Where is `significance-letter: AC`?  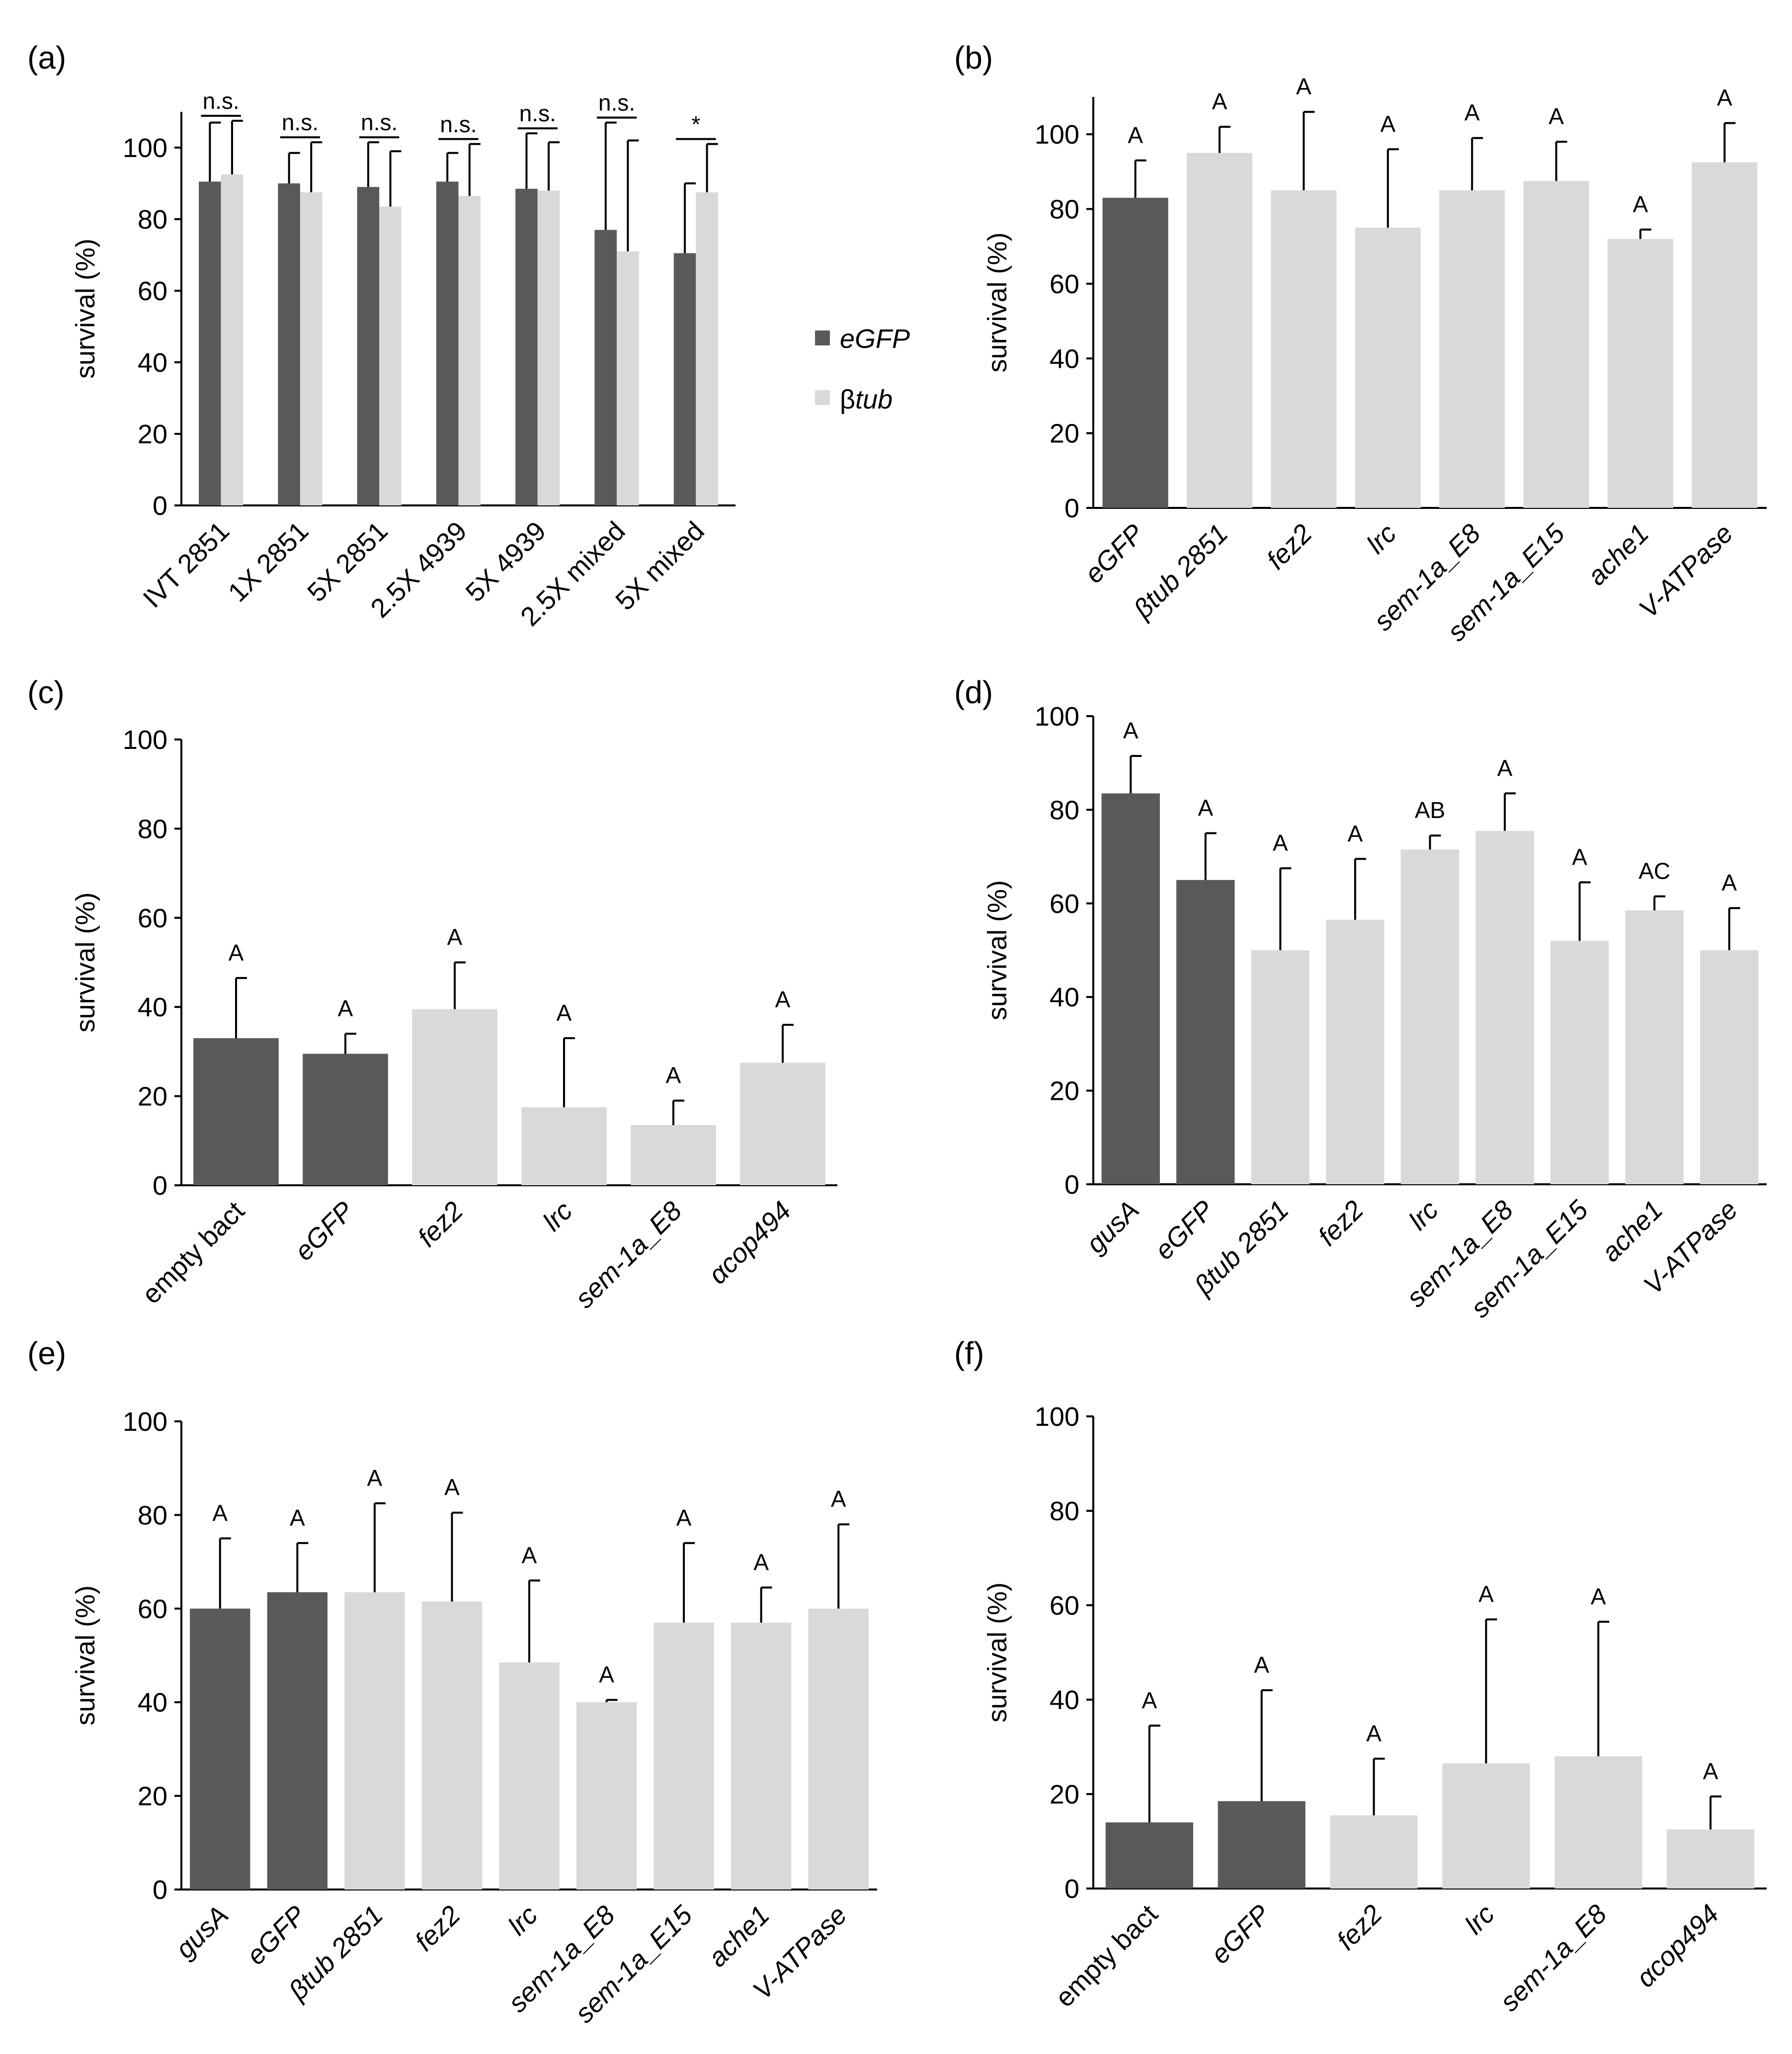 significance-letter: AC is located at coordinates (1654, 871).